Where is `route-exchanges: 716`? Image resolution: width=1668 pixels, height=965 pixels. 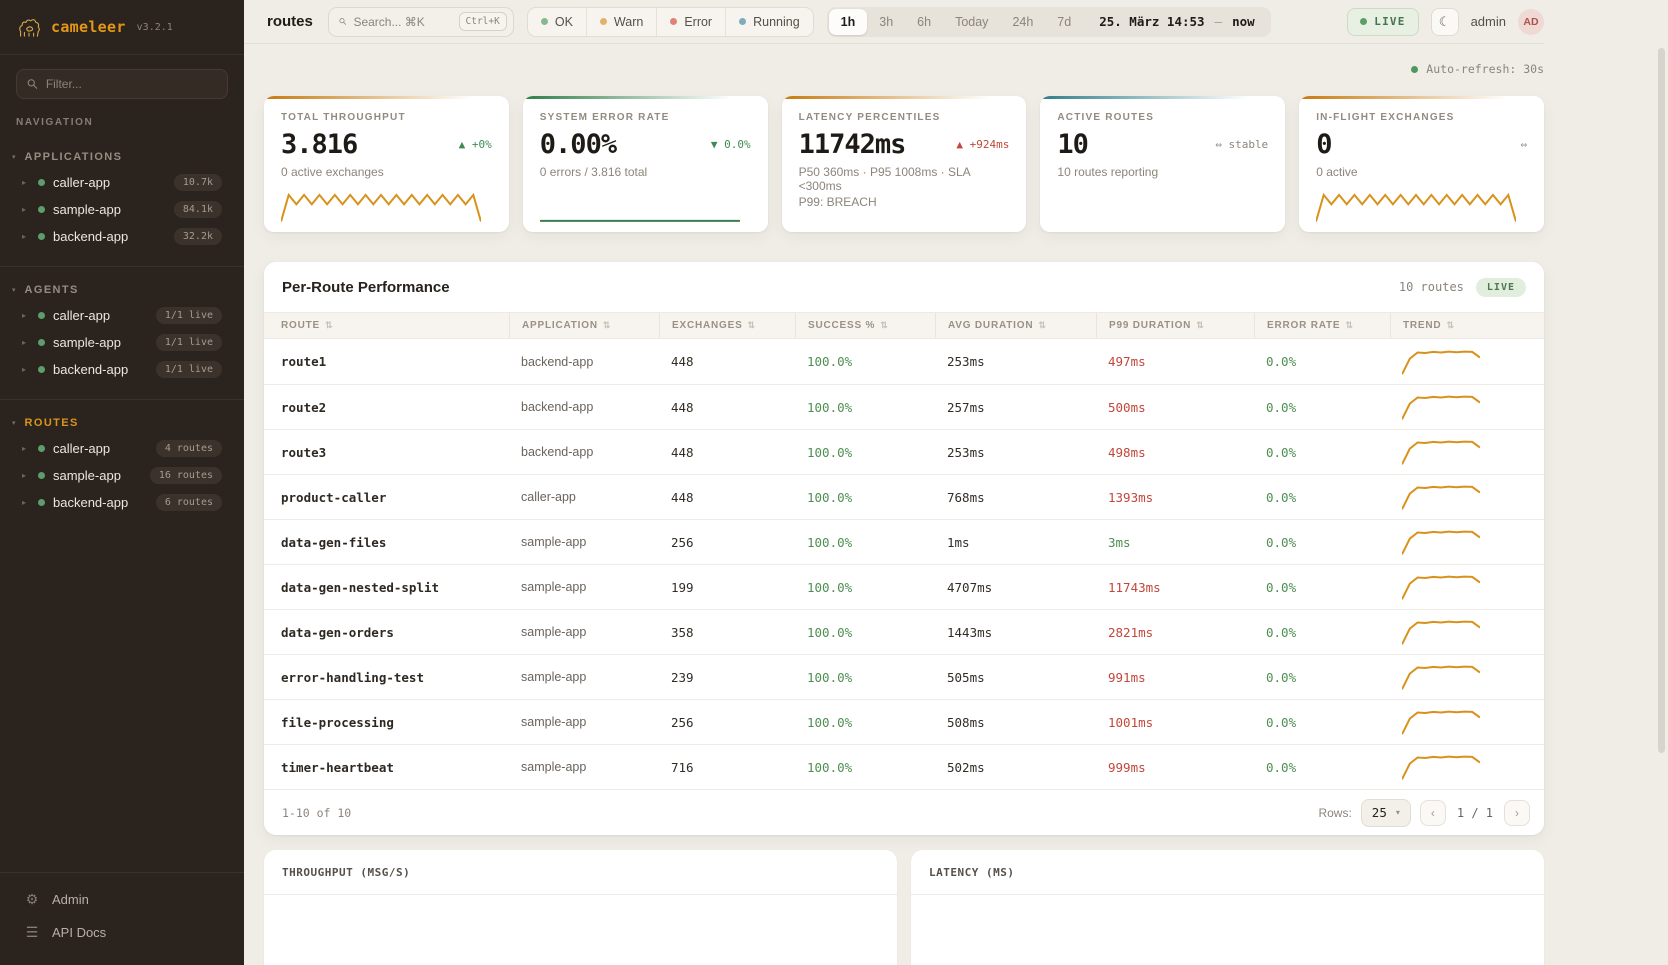 route-exchanges: 716 is located at coordinates (682, 767).